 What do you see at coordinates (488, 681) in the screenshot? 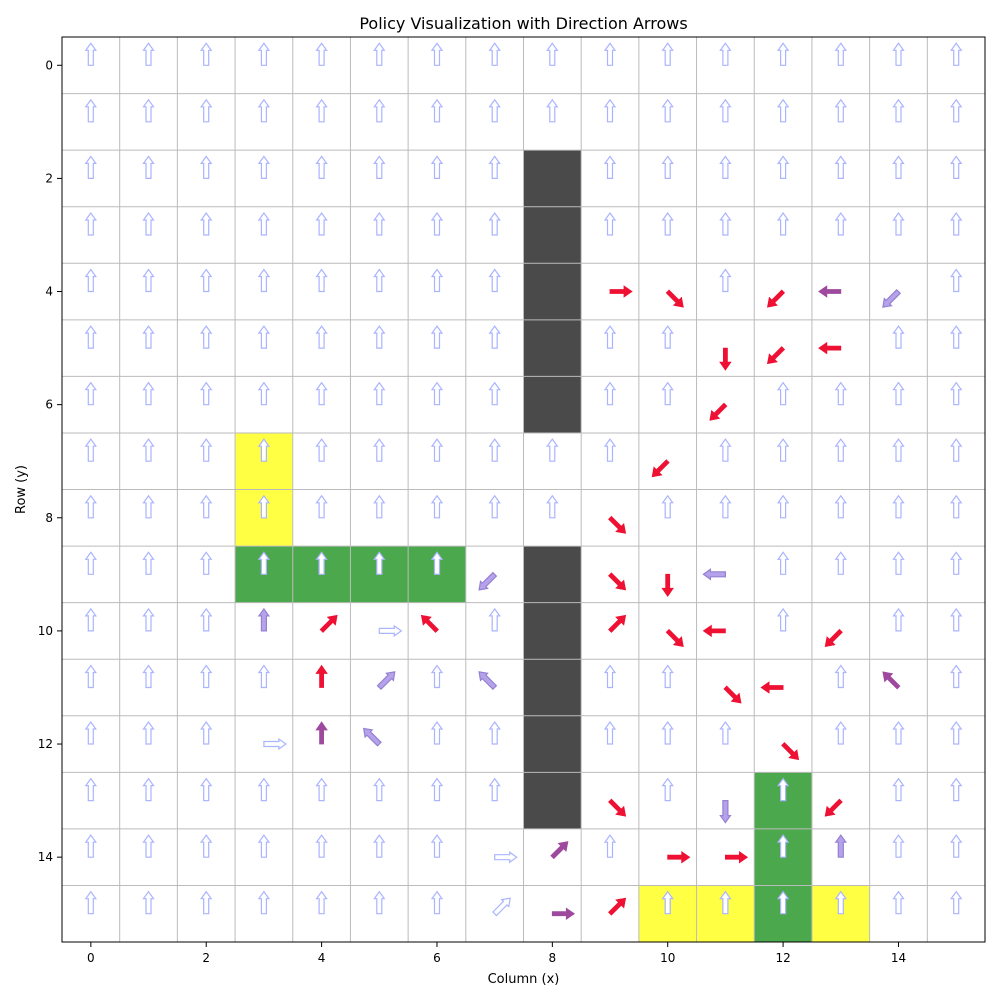
I see `policy-arrow-up-left` at bounding box center [488, 681].